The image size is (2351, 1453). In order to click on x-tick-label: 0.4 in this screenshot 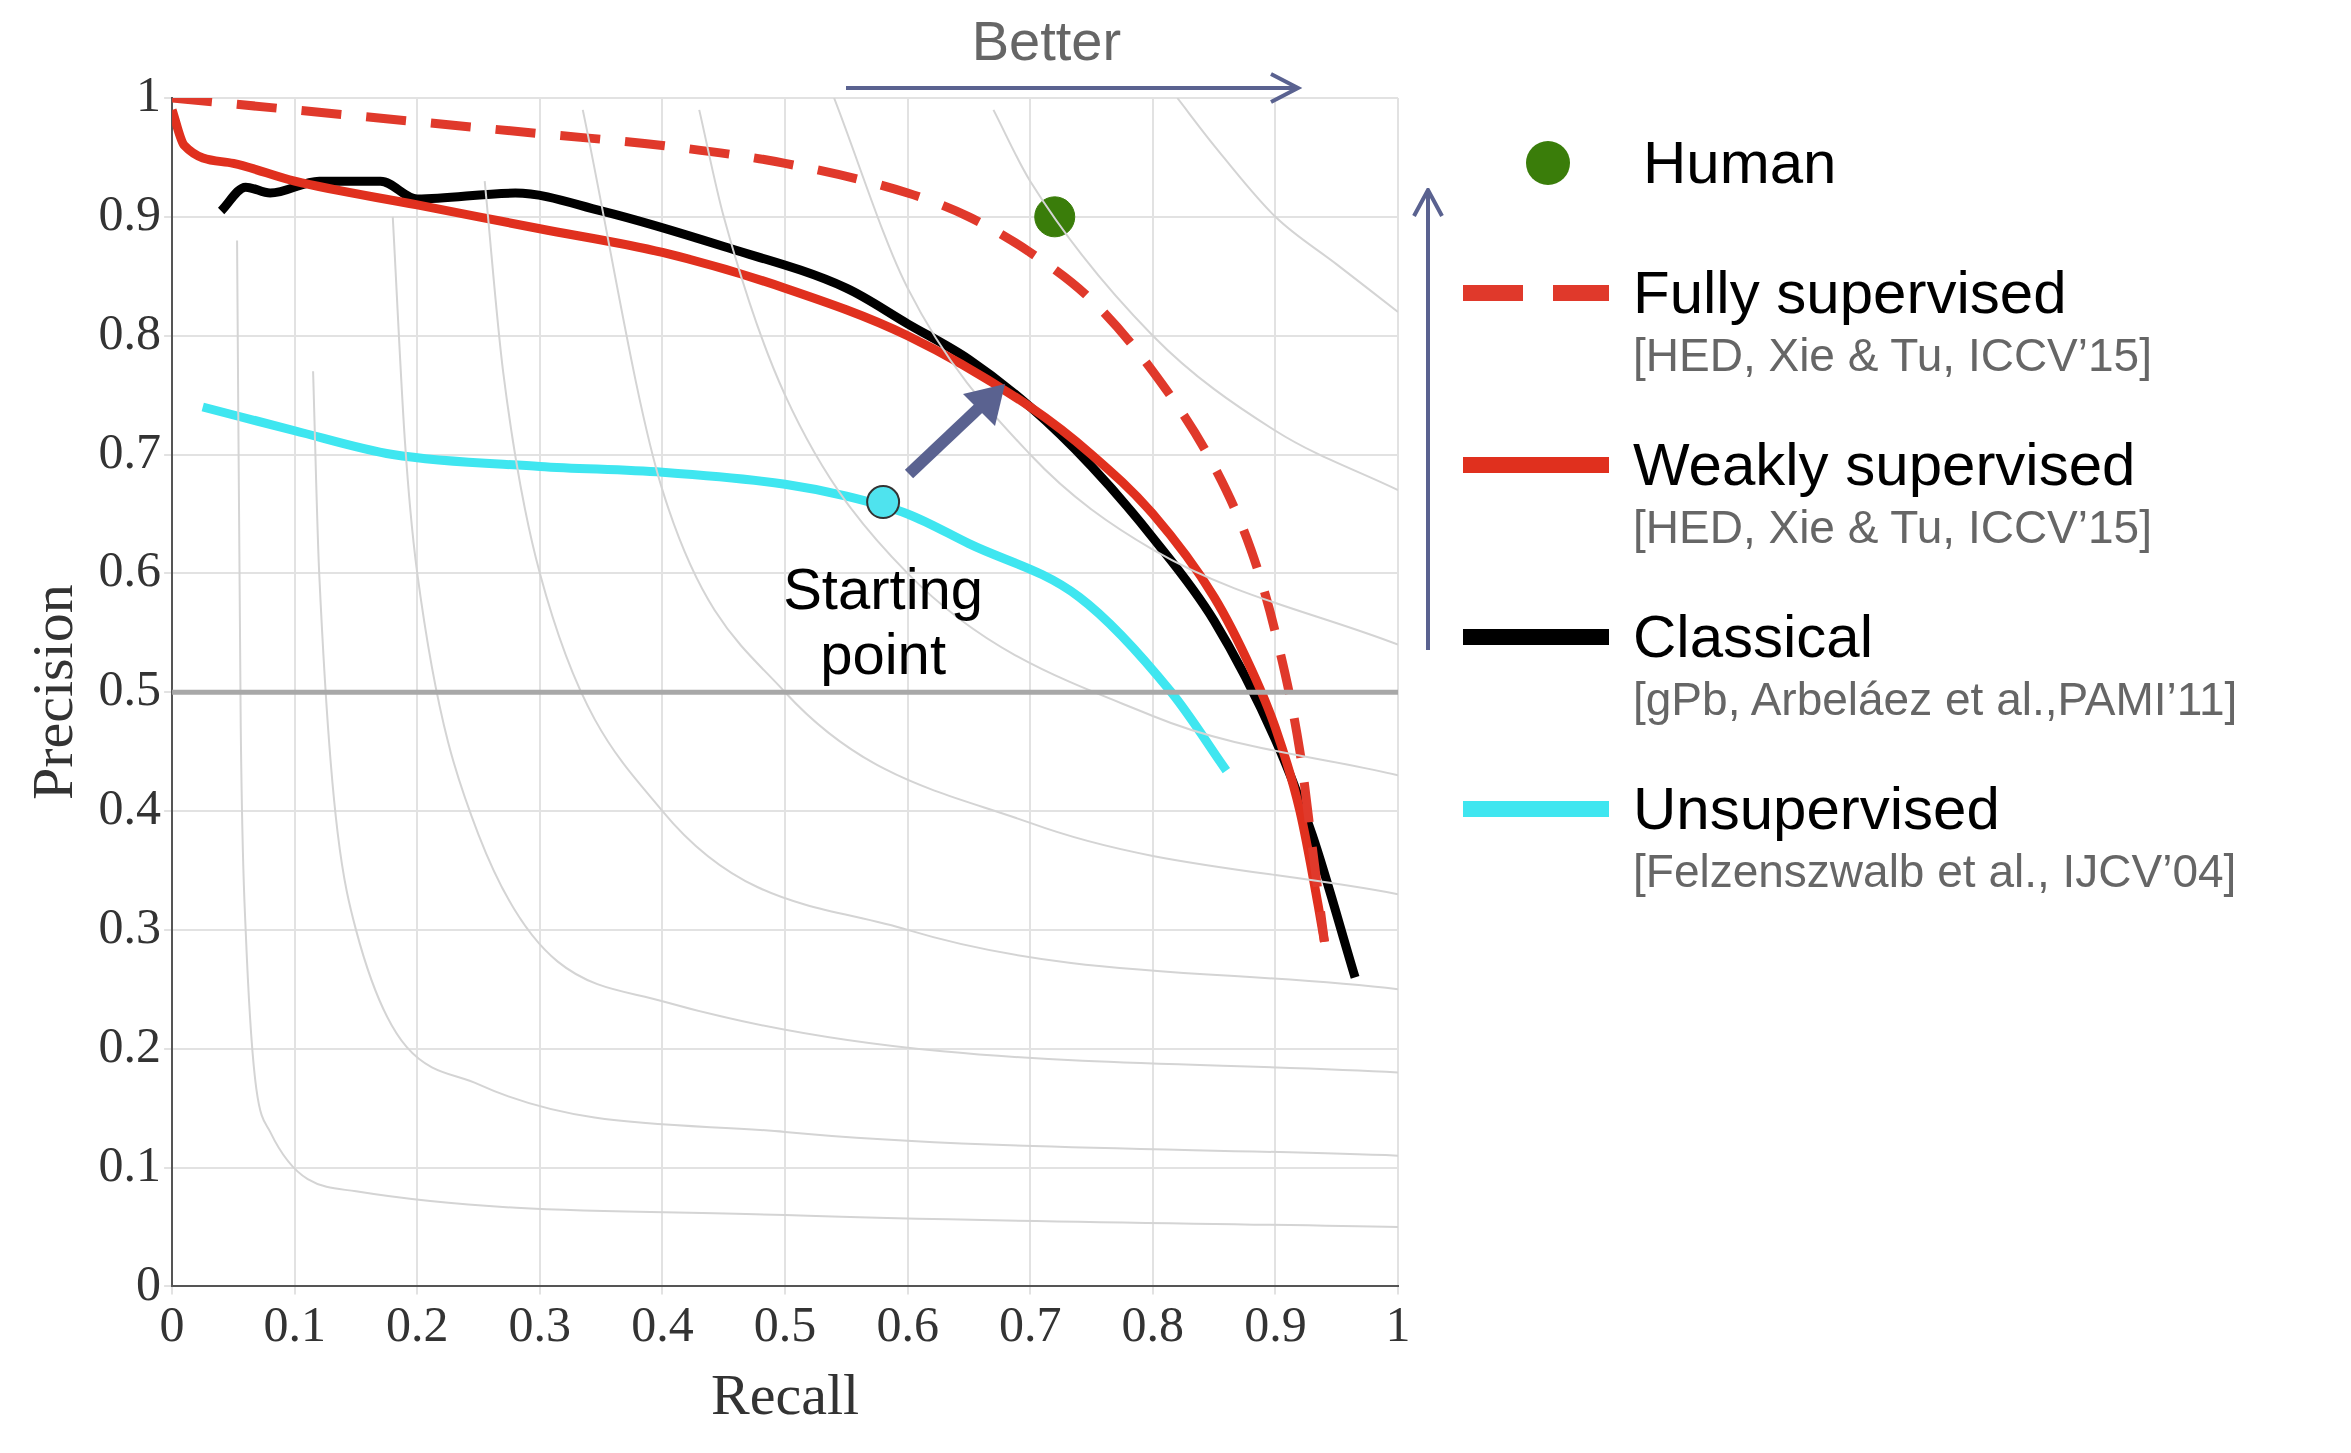, I will do `click(662, 1323)`.